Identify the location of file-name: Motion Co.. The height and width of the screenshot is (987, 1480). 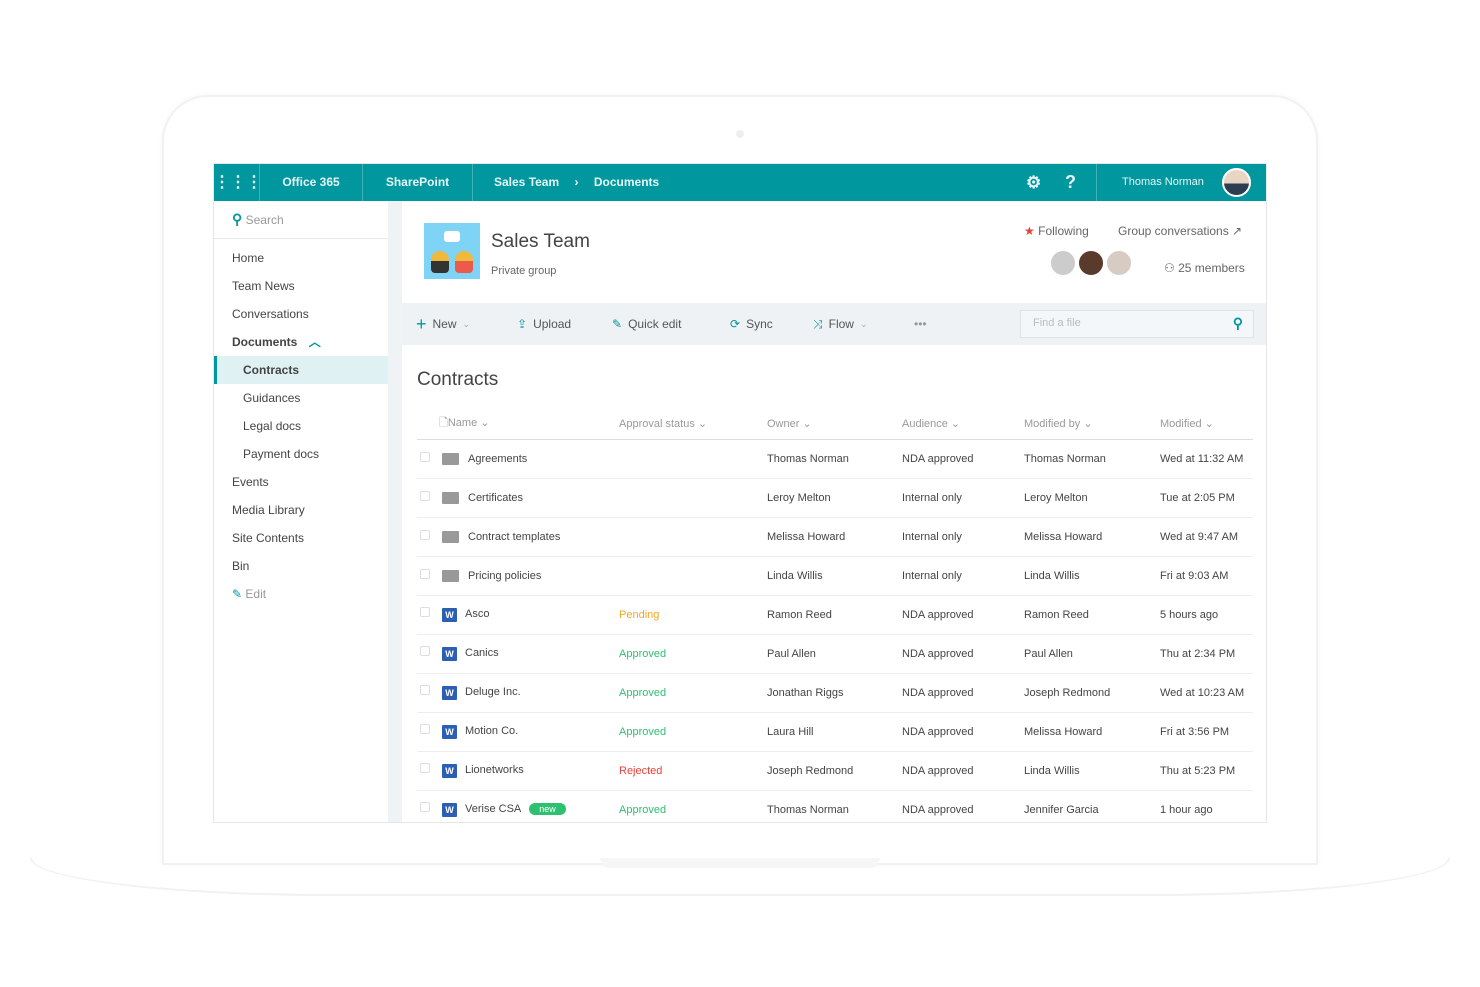
(492, 731).